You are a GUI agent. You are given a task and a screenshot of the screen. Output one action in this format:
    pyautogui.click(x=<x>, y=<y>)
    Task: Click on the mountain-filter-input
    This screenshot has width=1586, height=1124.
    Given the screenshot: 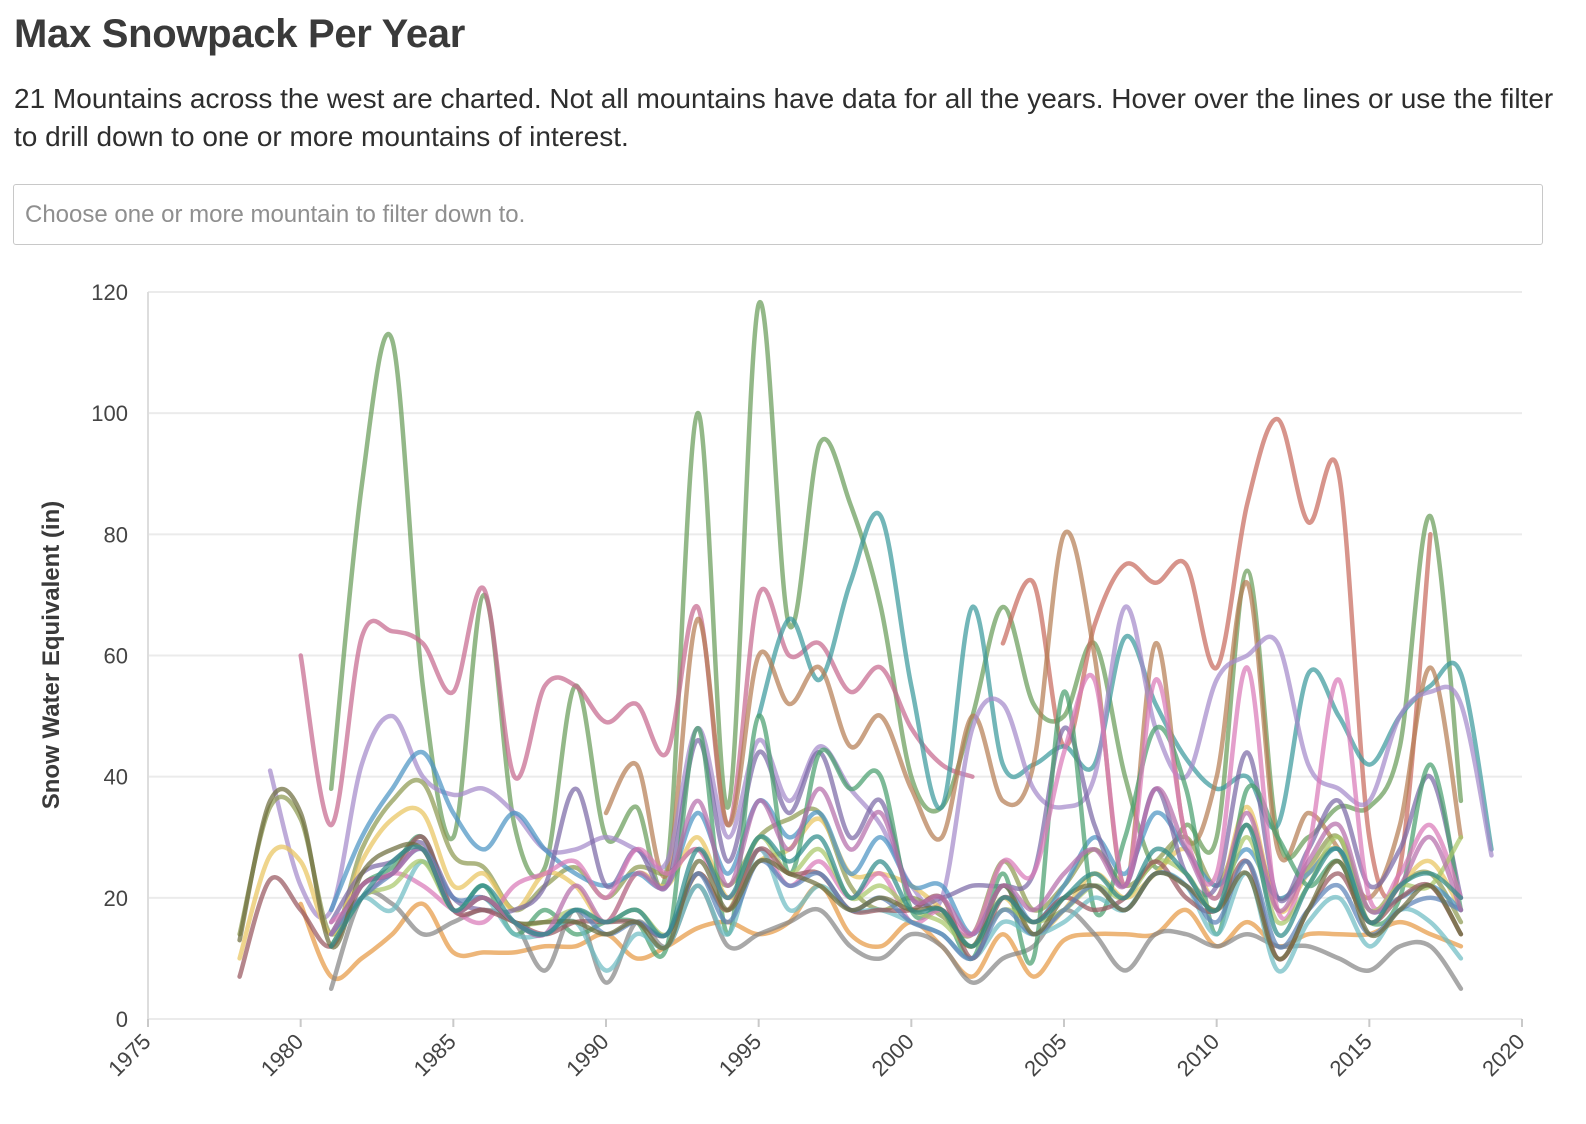 What is the action you would take?
    pyautogui.click(x=778, y=214)
    